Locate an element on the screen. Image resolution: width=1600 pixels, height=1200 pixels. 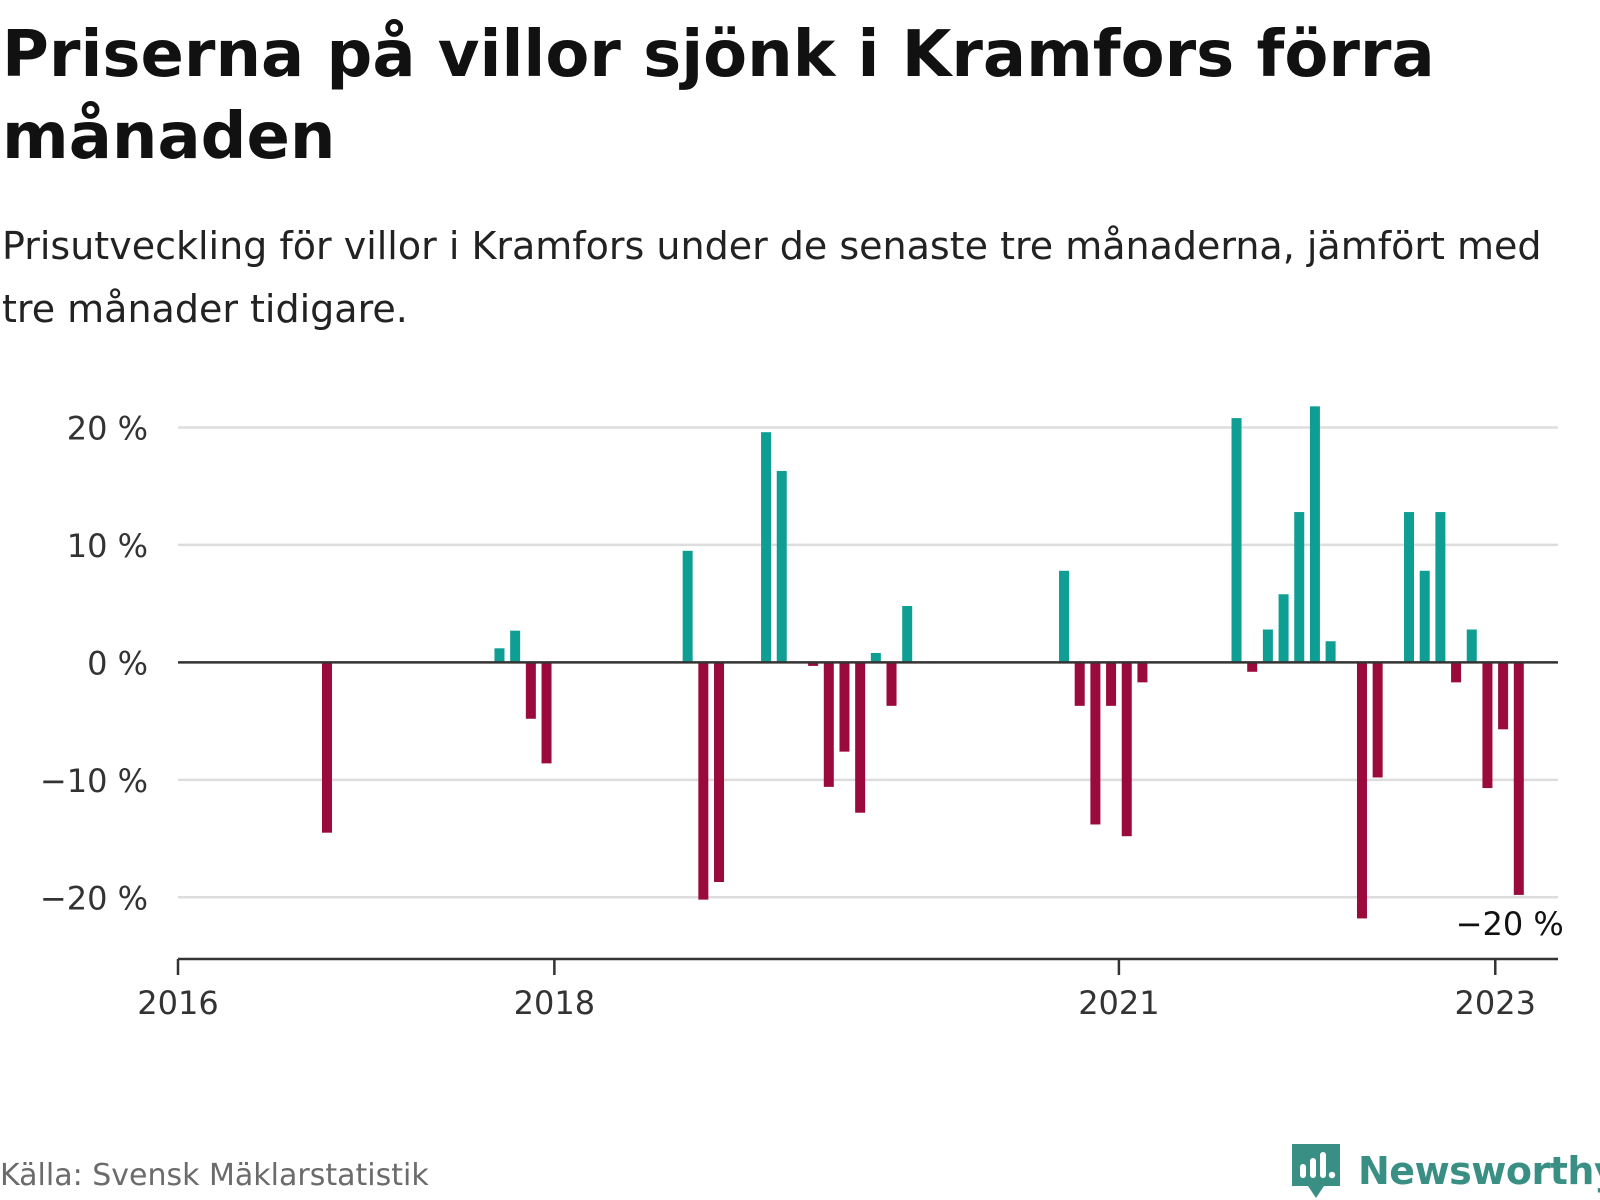
x-tick-label: 2016 is located at coordinates (177, 1003).